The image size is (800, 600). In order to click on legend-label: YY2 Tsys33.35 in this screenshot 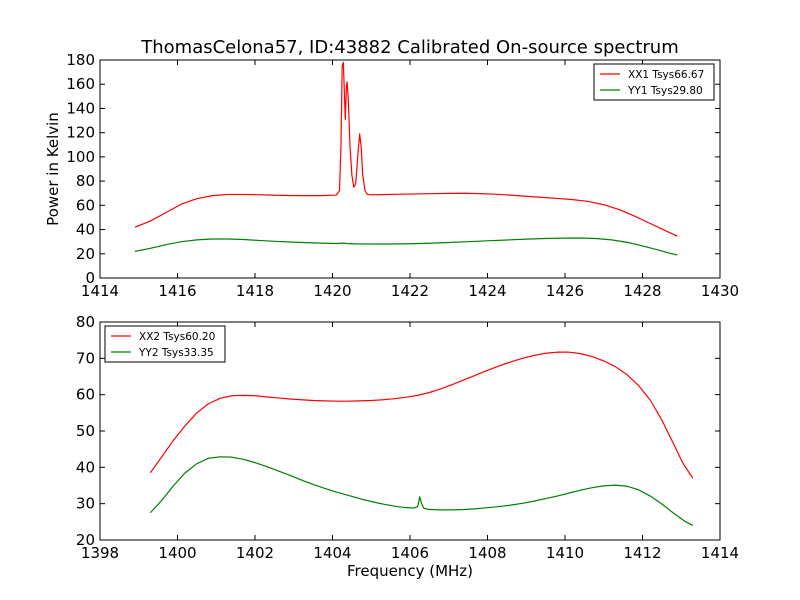, I will do `click(176, 353)`.